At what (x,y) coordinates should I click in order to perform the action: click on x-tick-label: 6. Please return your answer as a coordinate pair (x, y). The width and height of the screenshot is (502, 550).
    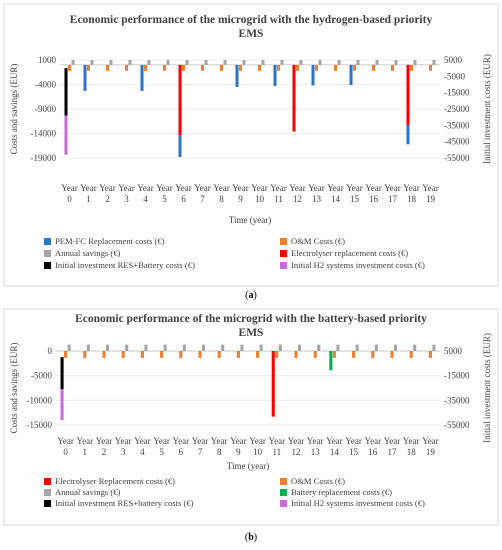
    Looking at the image, I should click on (183, 199).